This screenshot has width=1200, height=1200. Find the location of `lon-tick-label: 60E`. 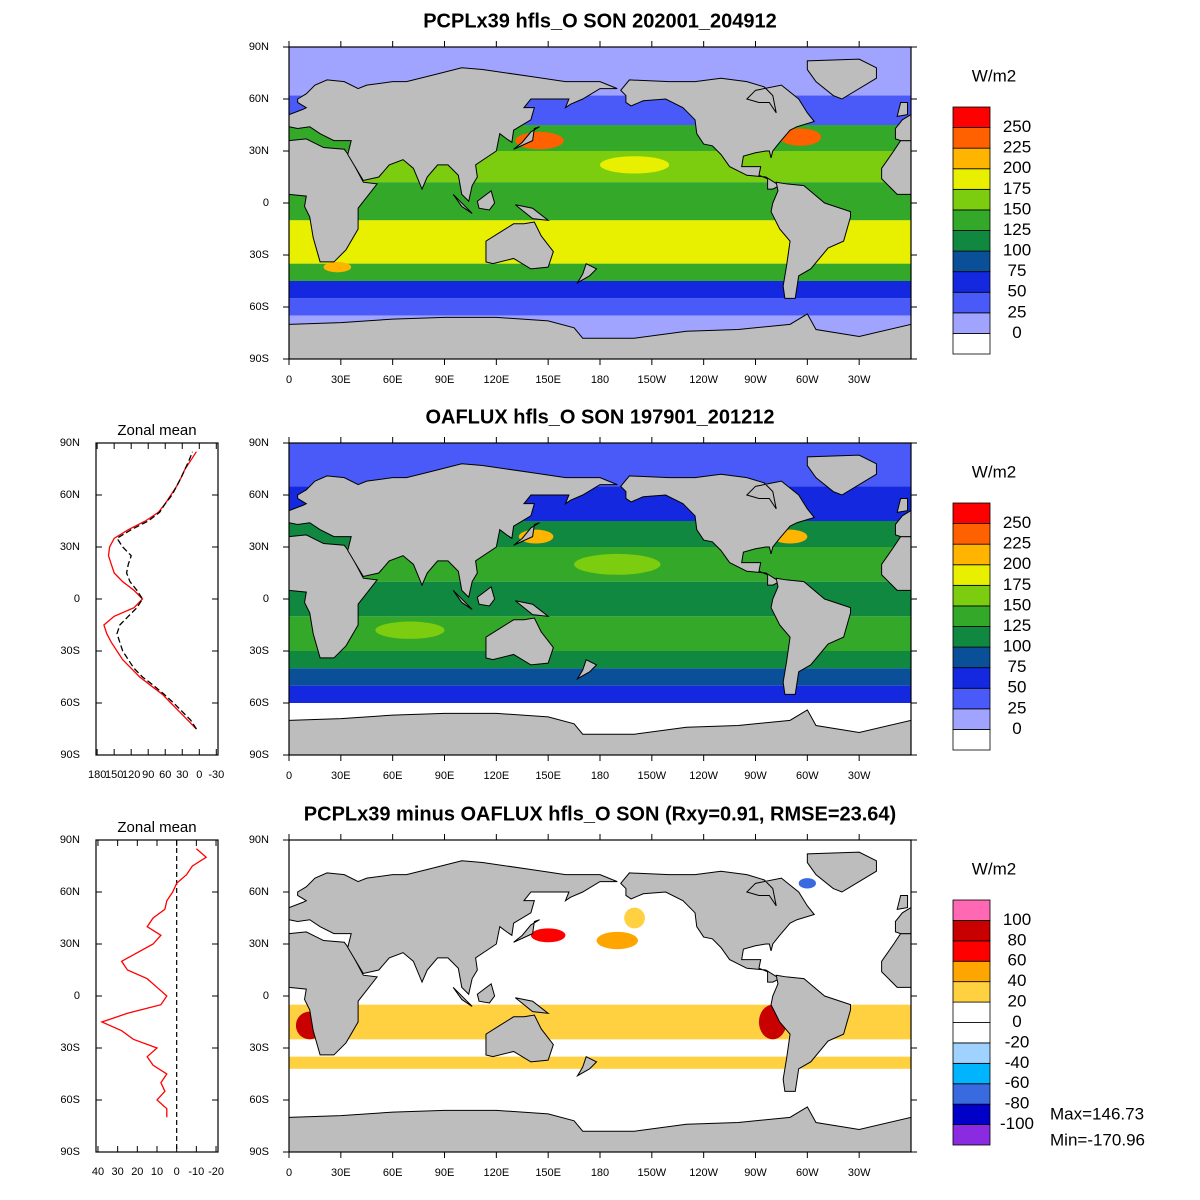

lon-tick-label: 60E is located at coordinates (393, 380).